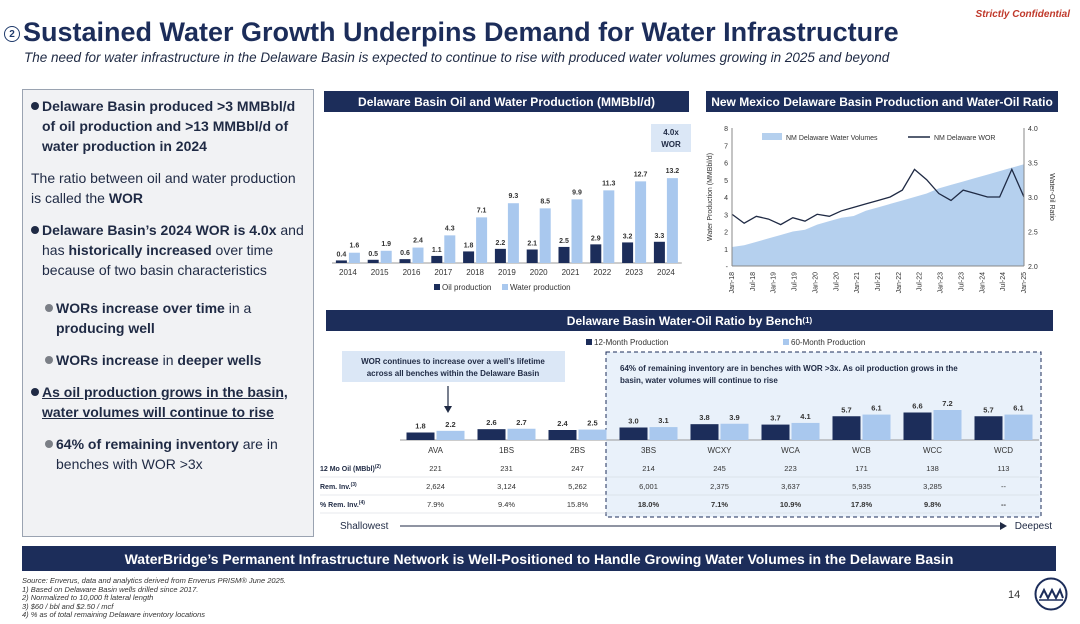 Image resolution: width=1080 pixels, height=624 pixels. I want to click on table-cell: 3,285, so click(932, 486).